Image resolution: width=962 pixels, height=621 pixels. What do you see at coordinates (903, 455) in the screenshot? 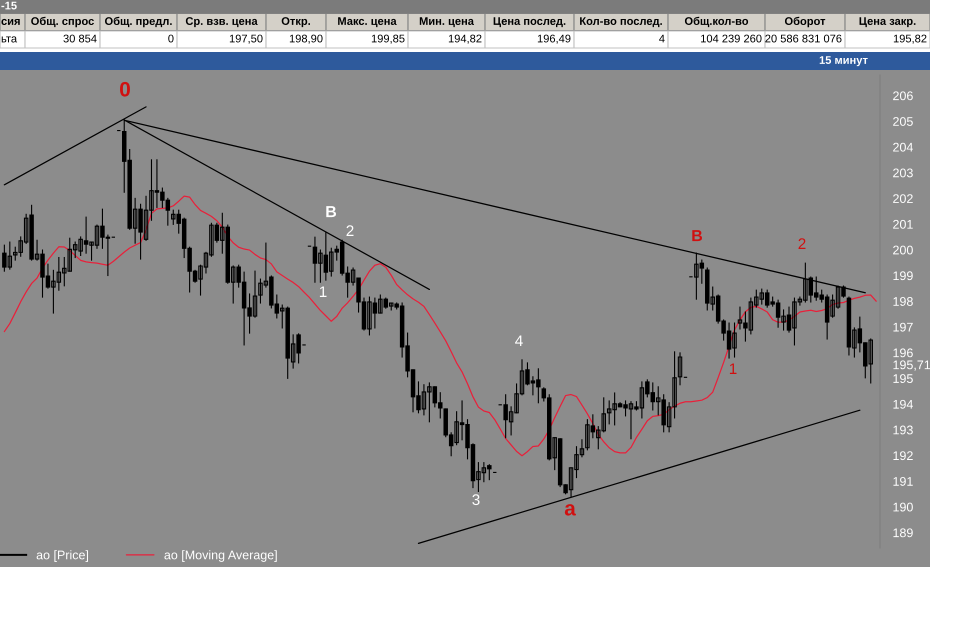
I see `y-tick-label: 192` at bounding box center [903, 455].